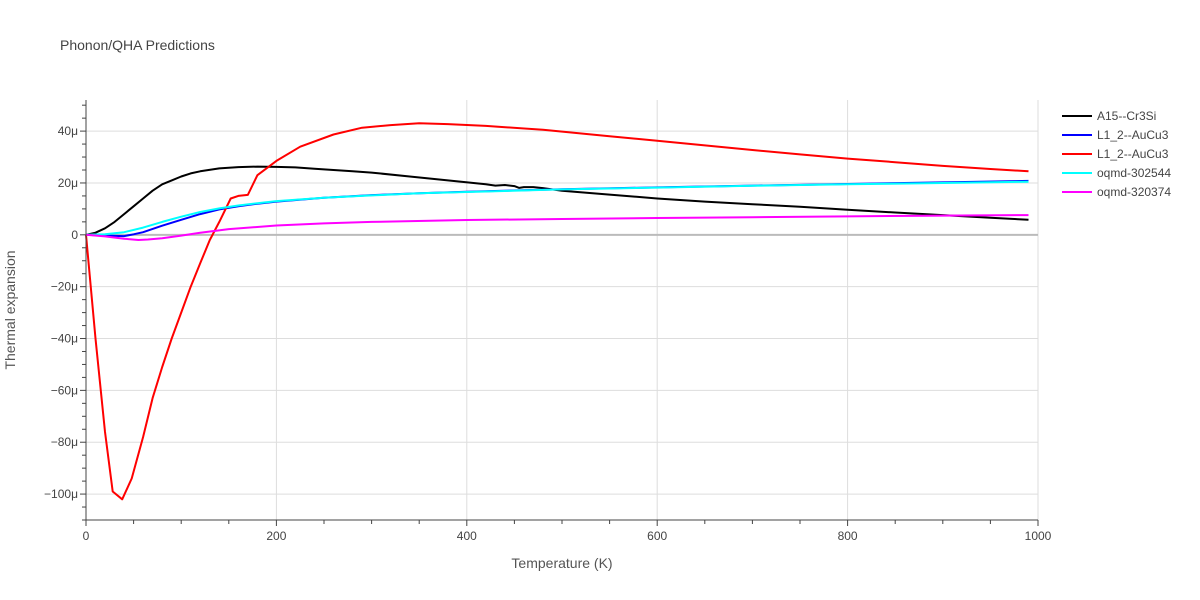 The width and height of the screenshot is (1200, 600). What do you see at coordinates (1126, 116) in the screenshot?
I see `legend-label: A15--Cr3Si` at bounding box center [1126, 116].